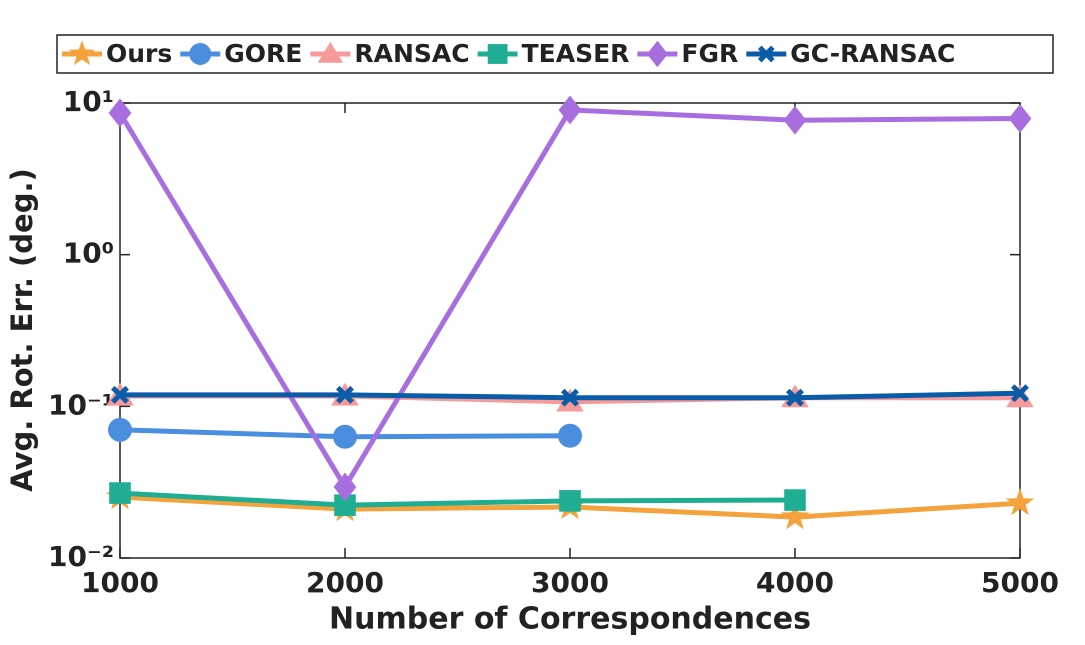 This screenshot has height=645, width=1085. Describe the element at coordinates (81, 556) in the screenshot. I see `y-tick-label: 10⁻²` at that location.